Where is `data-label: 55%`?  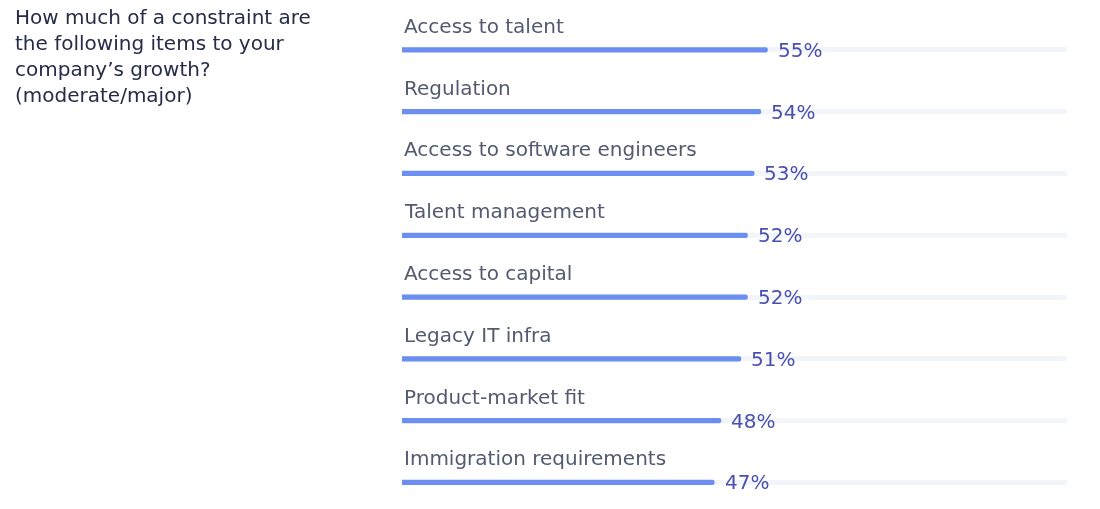
data-label: 55% is located at coordinates (800, 50).